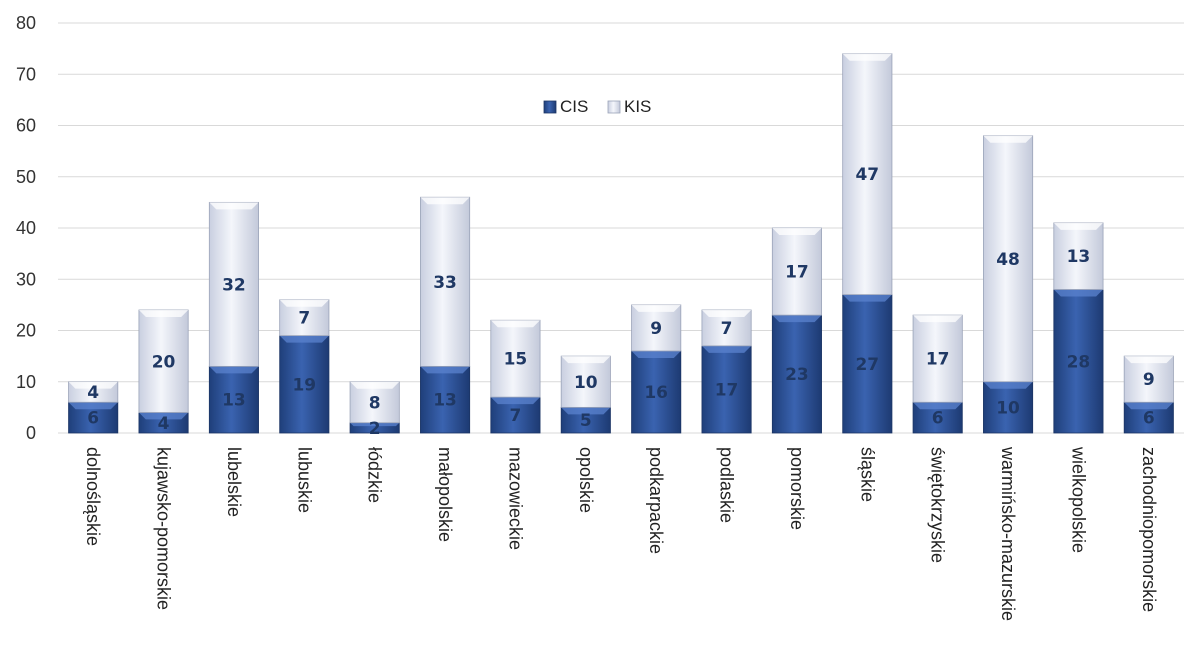 The image size is (1184, 661). What do you see at coordinates (797, 488) in the screenshot?
I see `x-category-label: pomorskie` at bounding box center [797, 488].